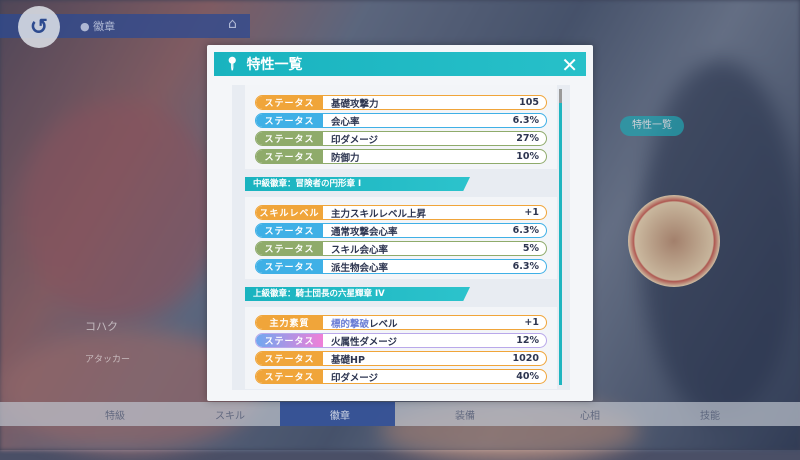 The image size is (800, 460). I want to click on trait-name: 標的撃破 レベル, so click(423, 323).